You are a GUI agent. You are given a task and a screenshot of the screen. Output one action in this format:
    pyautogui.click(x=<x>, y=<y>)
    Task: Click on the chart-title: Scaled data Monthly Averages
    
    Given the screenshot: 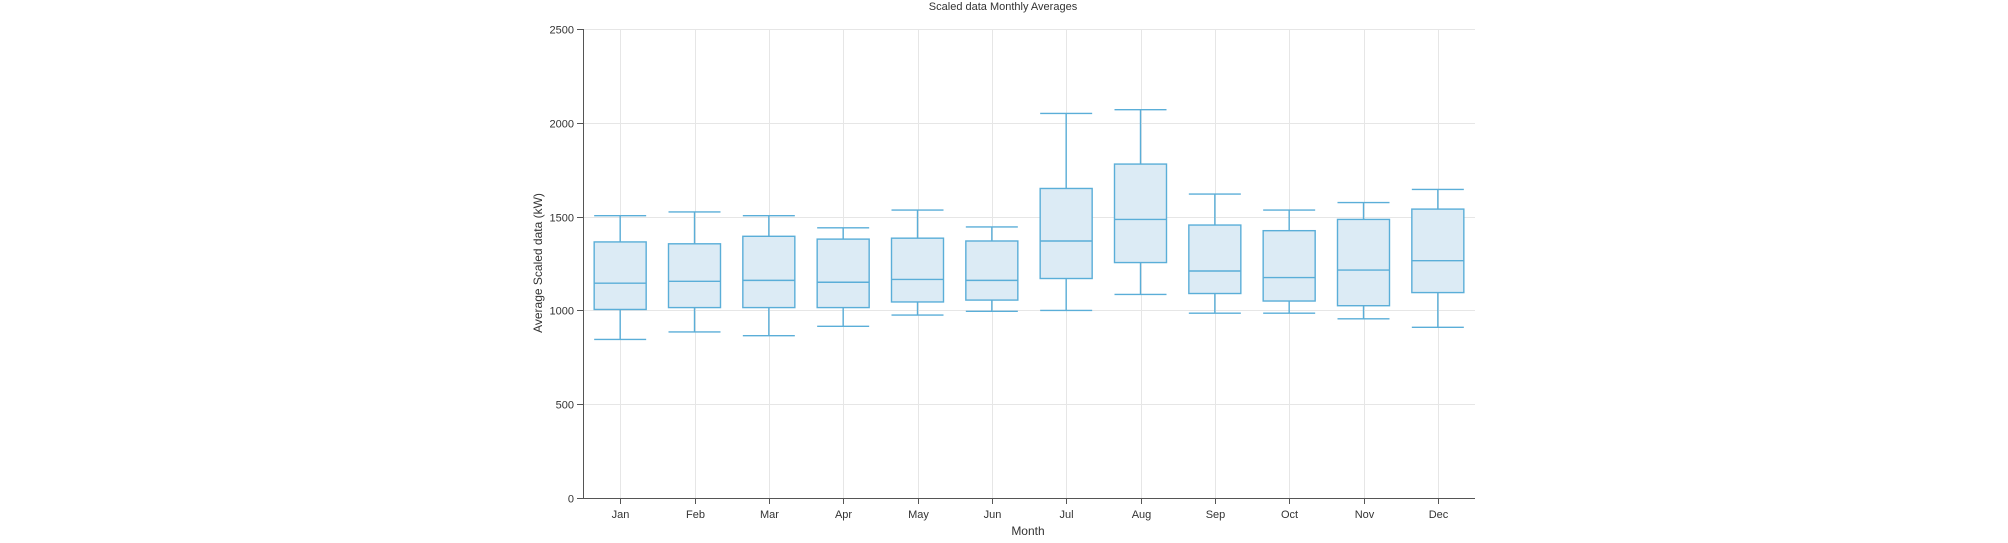 What is the action you would take?
    pyautogui.click(x=1003, y=7)
    